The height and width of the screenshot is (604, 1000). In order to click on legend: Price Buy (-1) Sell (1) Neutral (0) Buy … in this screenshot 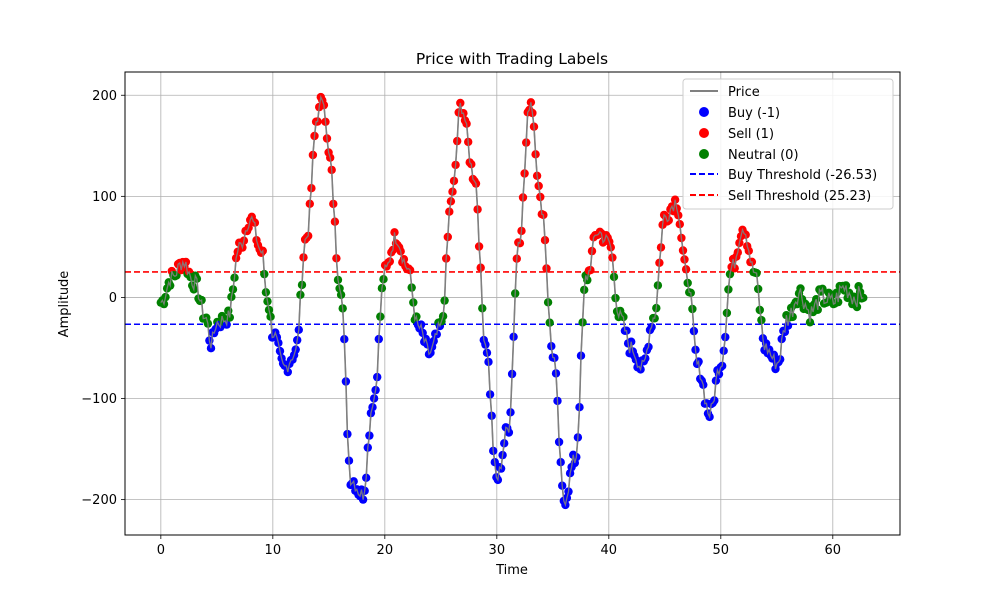, I will do `click(788, 144)`.